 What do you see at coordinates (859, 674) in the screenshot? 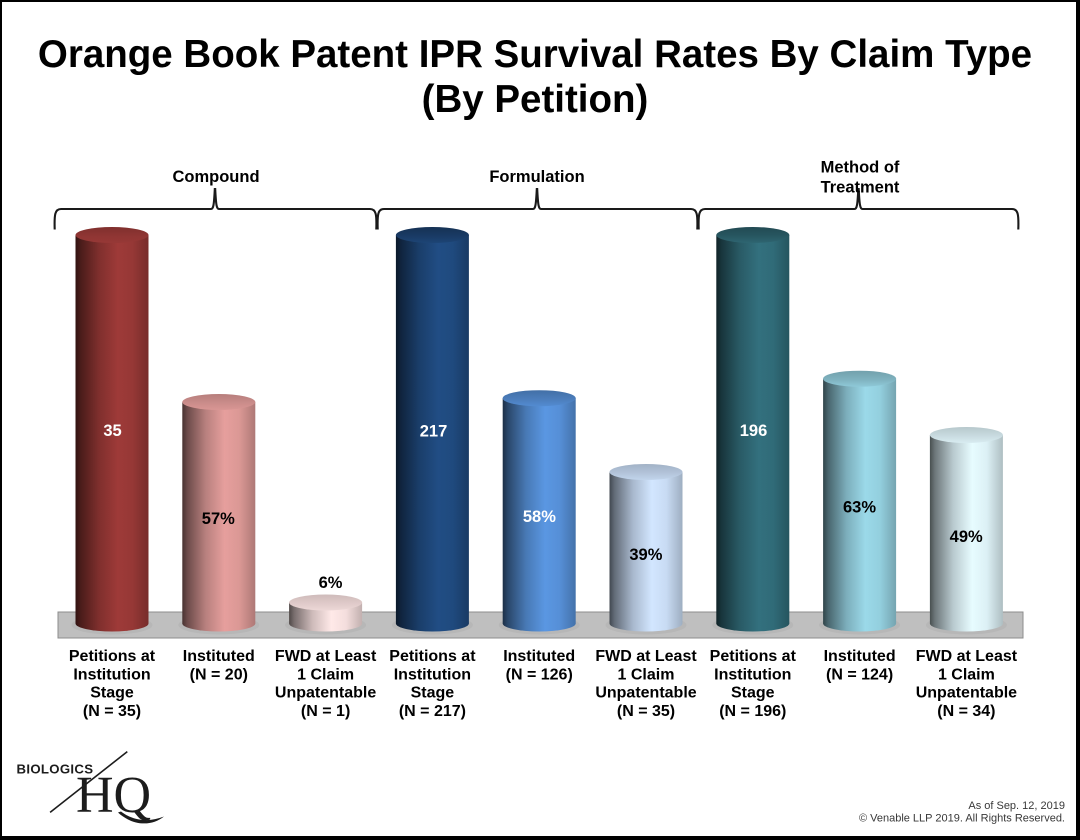
I see `svg-text: (N = 124)` at bounding box center [859, 674].